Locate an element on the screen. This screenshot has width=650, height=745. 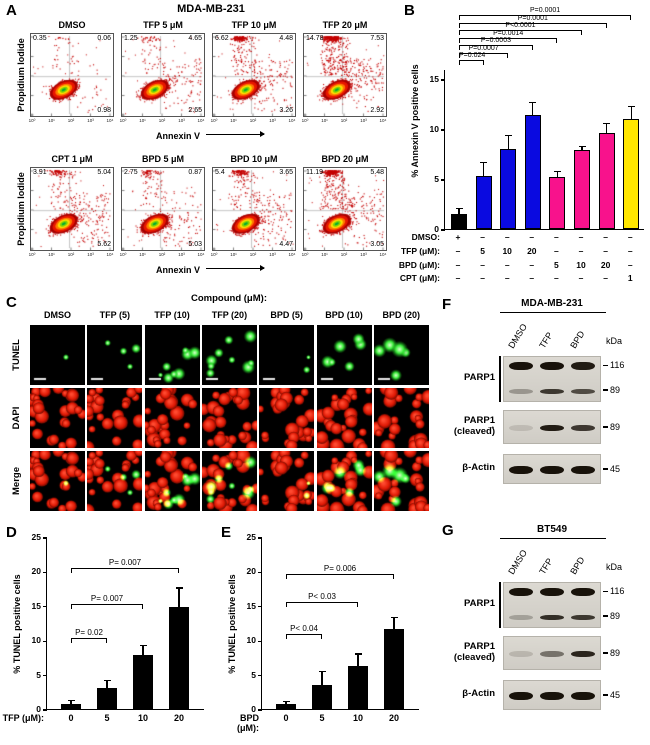
blot-title: MDA-MB-231 is located at coordinates (552, 303).